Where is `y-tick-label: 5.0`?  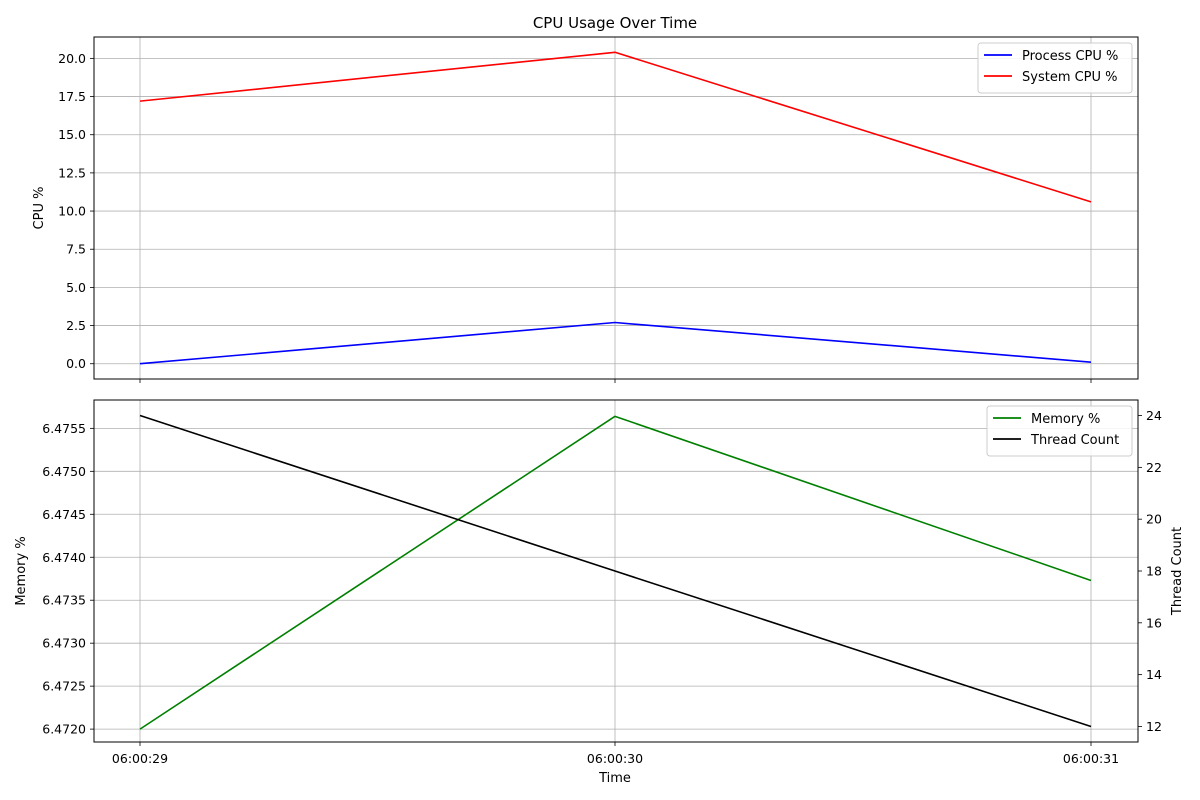 y-tick-label: 5.0 is located at coordinates (76, 287).